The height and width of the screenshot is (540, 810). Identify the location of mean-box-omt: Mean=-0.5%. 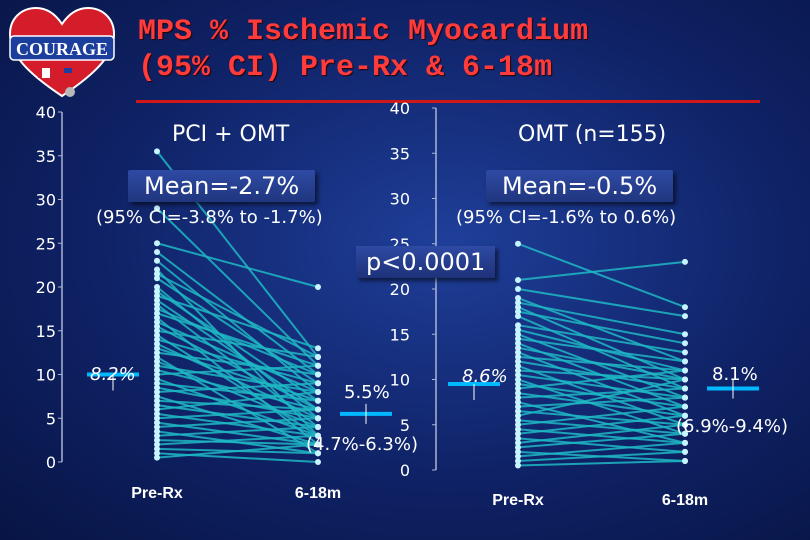
(580, 186).